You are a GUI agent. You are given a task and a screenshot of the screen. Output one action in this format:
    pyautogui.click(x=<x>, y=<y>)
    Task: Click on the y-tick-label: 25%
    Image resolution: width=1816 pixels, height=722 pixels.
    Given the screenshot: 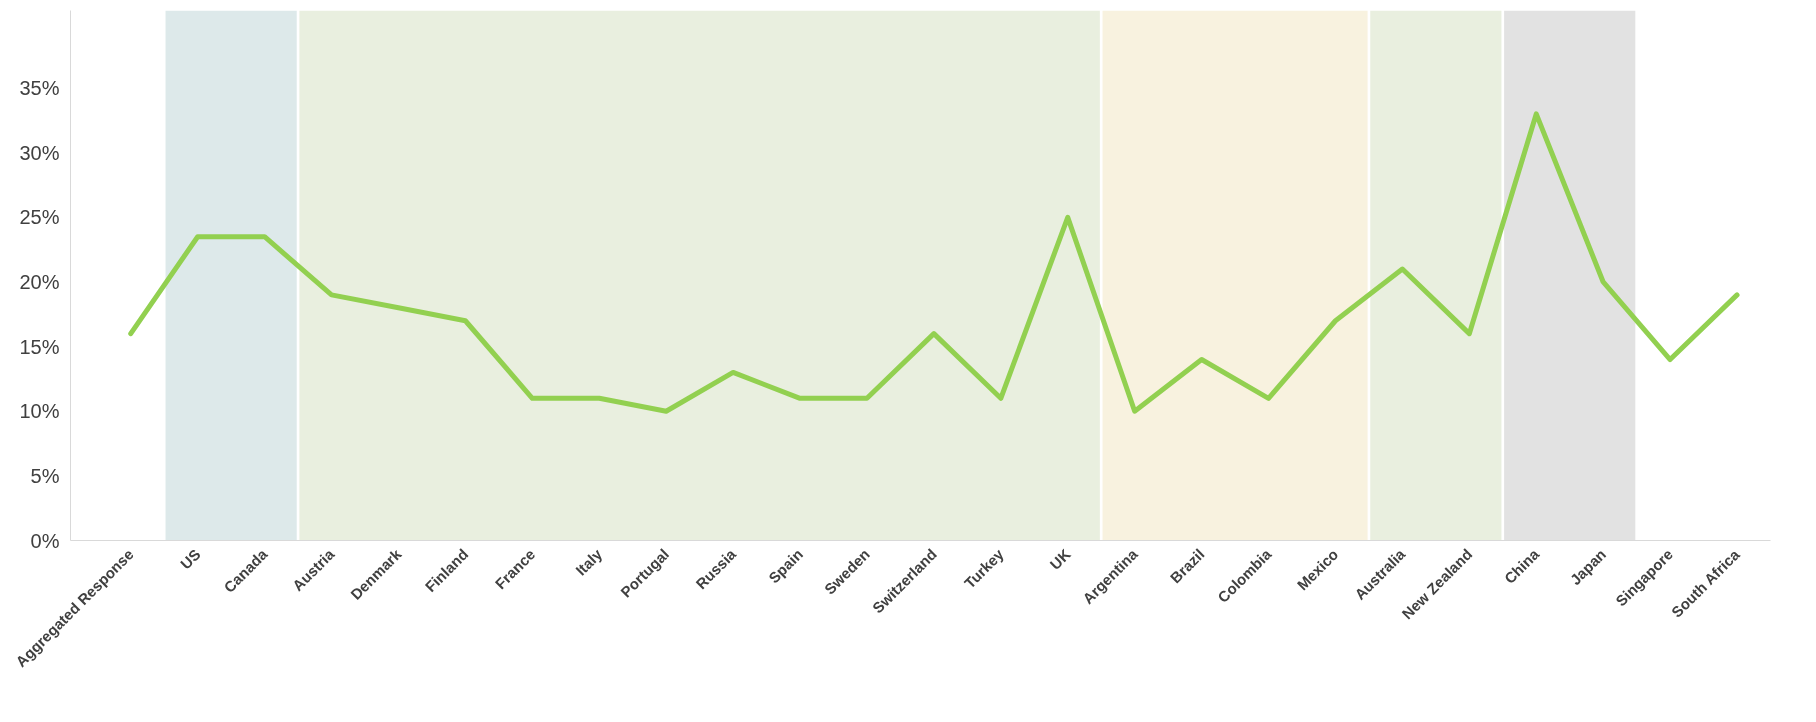 What is the action you would take?
    pyautogui.click(x=39, y=217)
    